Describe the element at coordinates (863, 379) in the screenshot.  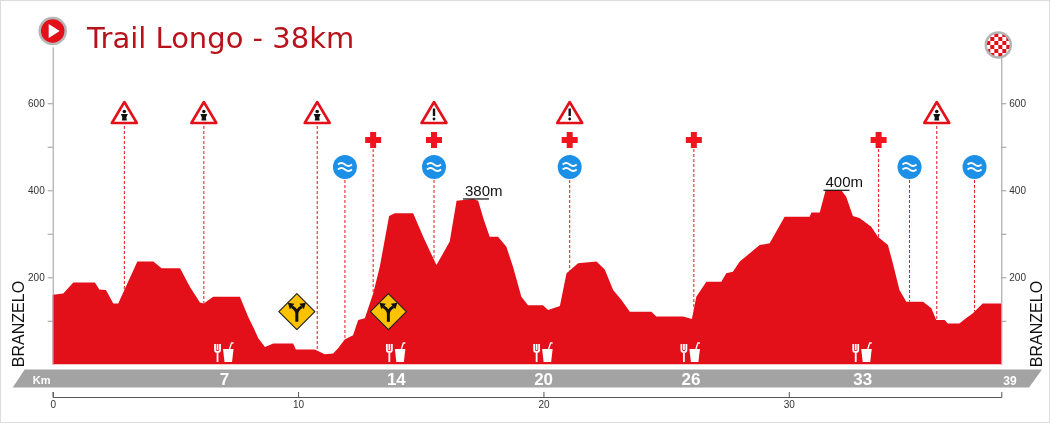
I see `x2-tick-label: 33` at that location.